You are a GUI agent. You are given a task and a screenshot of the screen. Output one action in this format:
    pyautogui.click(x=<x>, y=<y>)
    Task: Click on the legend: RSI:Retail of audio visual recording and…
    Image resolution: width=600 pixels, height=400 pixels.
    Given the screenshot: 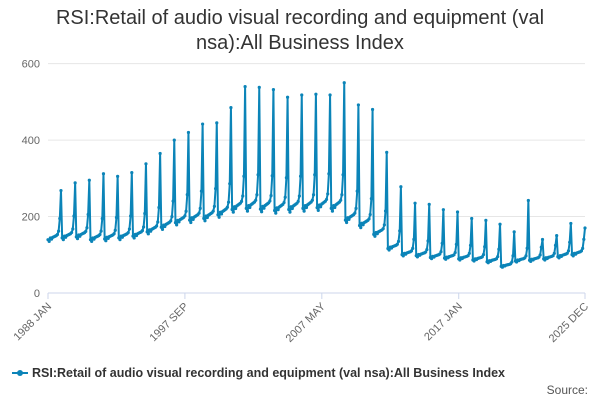 What is the action you would take?
    pyautogui.click(x=258, y=373)
    